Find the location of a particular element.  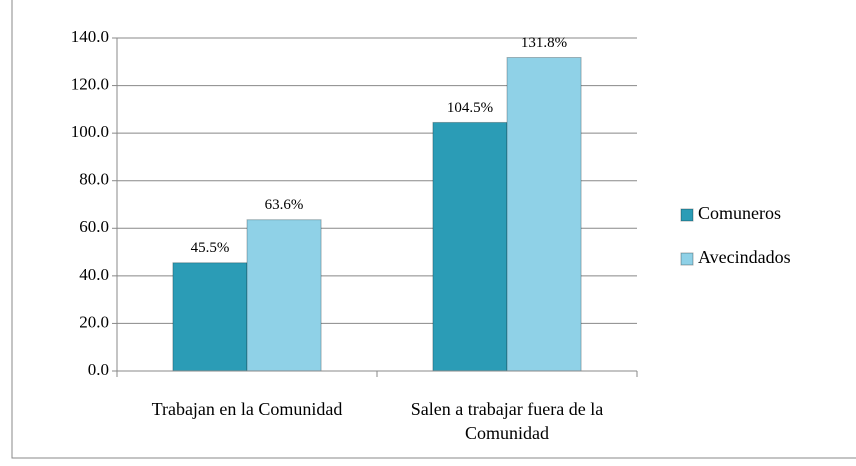

data-label: 63.6% is located at coordinates (284, 205).